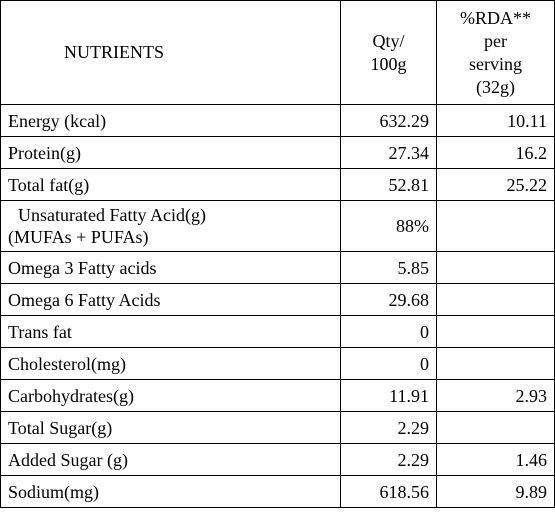  What do you see at coordinates (112, 215) in the screenshot?
I see `nutrient-name-line1: Unsaturated Fatty Acid(g)` at bounding box center [112, 215].